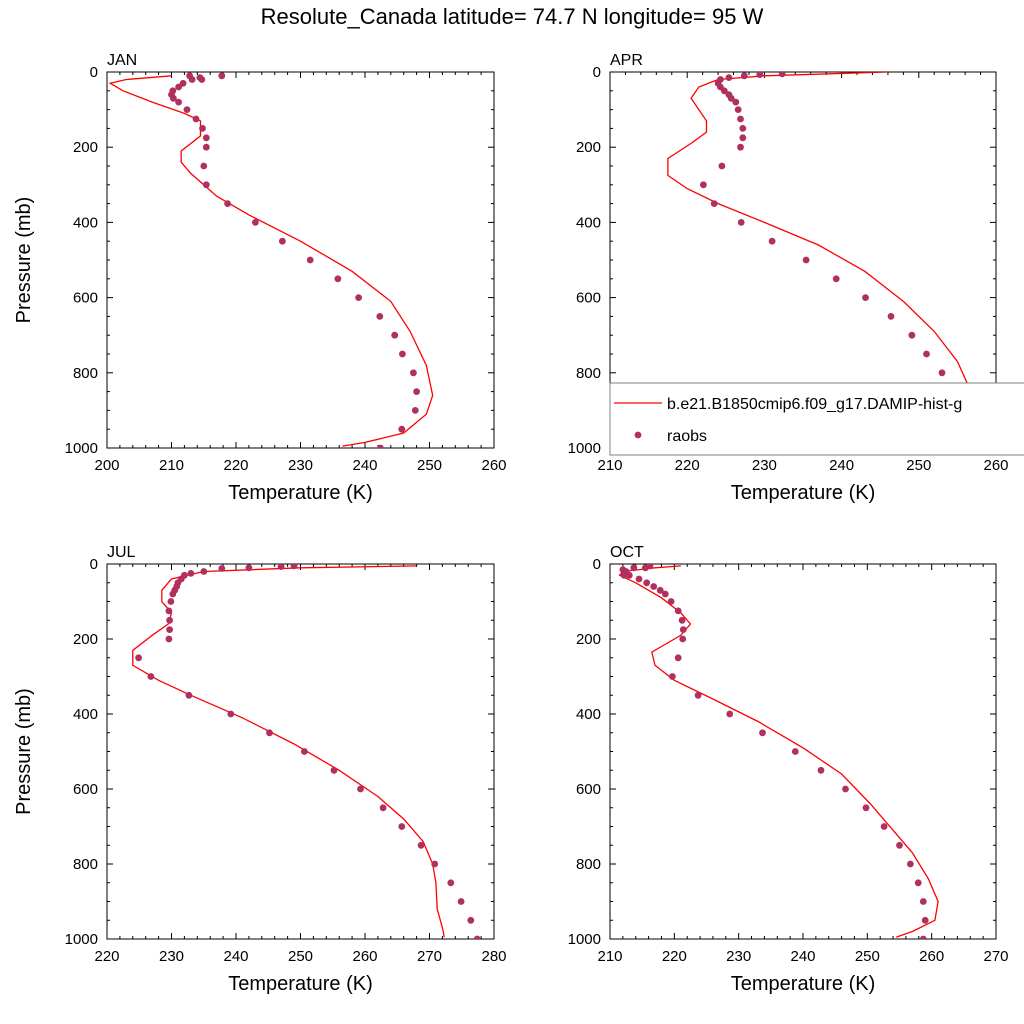 This screenshot has width=1024, height=1024. I want to click on legend-label-model: b.e21.B1850cmip6.f09_g17.DAMIP-hist-g, so click(814, 404).